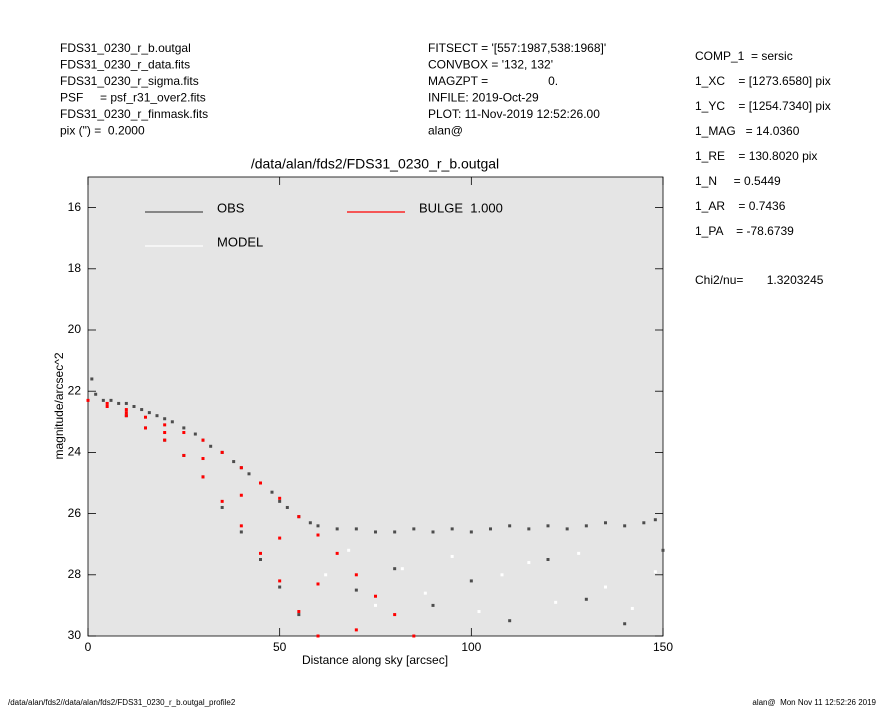 The image size is (885, 708). Describe the element at coordinates (75, 635) in the screenshot. I see `y-tick-label: 30` at that location.